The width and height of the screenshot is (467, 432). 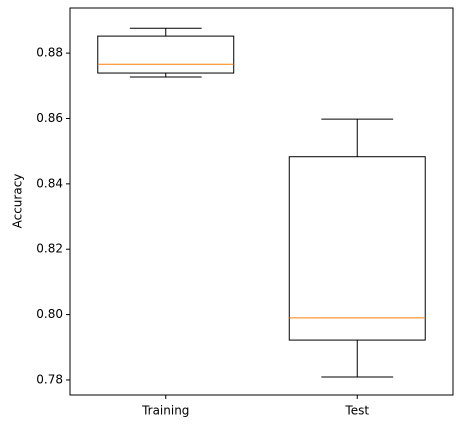 I want to click on y-tick-label: 0.78, so click(x=49, y=379).